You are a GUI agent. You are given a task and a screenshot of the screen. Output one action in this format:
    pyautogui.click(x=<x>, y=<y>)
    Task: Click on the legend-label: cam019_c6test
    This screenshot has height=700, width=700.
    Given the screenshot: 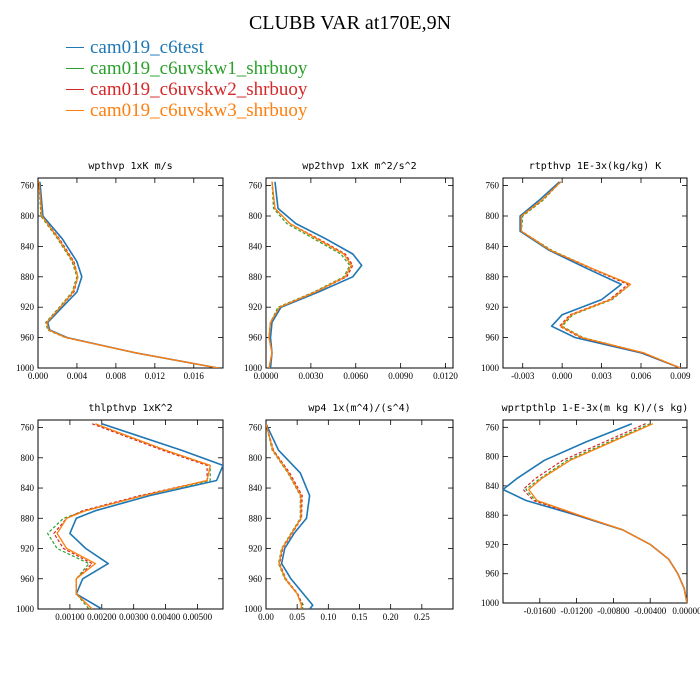 What is the action you would take?
    pyautogui.click(x=147, y=47)
    